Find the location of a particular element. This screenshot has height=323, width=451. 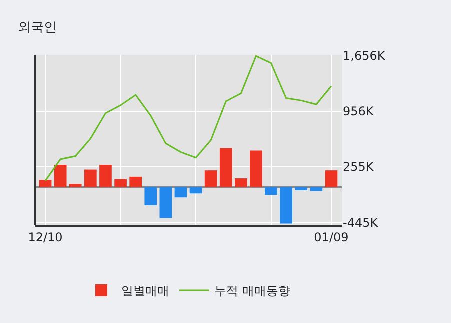

y-tick-label: -445K is located at coordinates (361, 223).